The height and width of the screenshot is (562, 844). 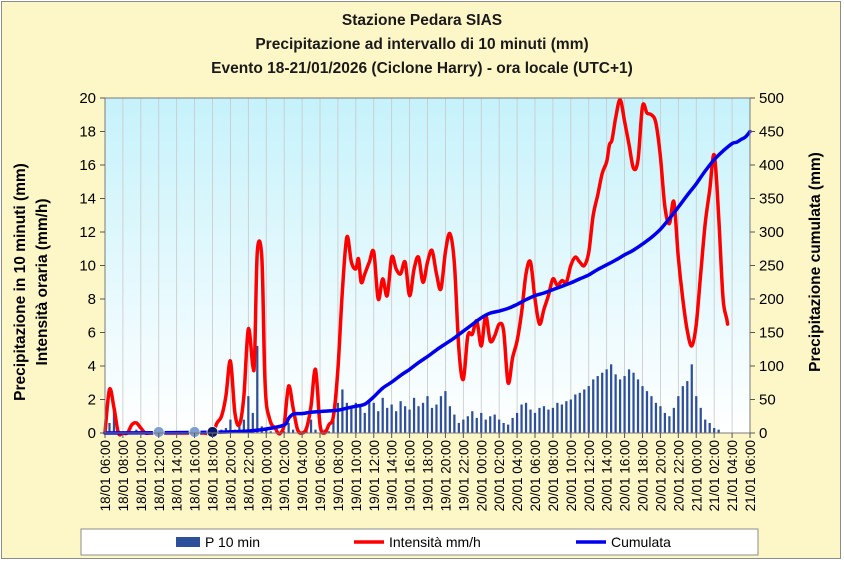 I want to click on x-tick-label: 19/01 20:00, so click(x=445, y=475).